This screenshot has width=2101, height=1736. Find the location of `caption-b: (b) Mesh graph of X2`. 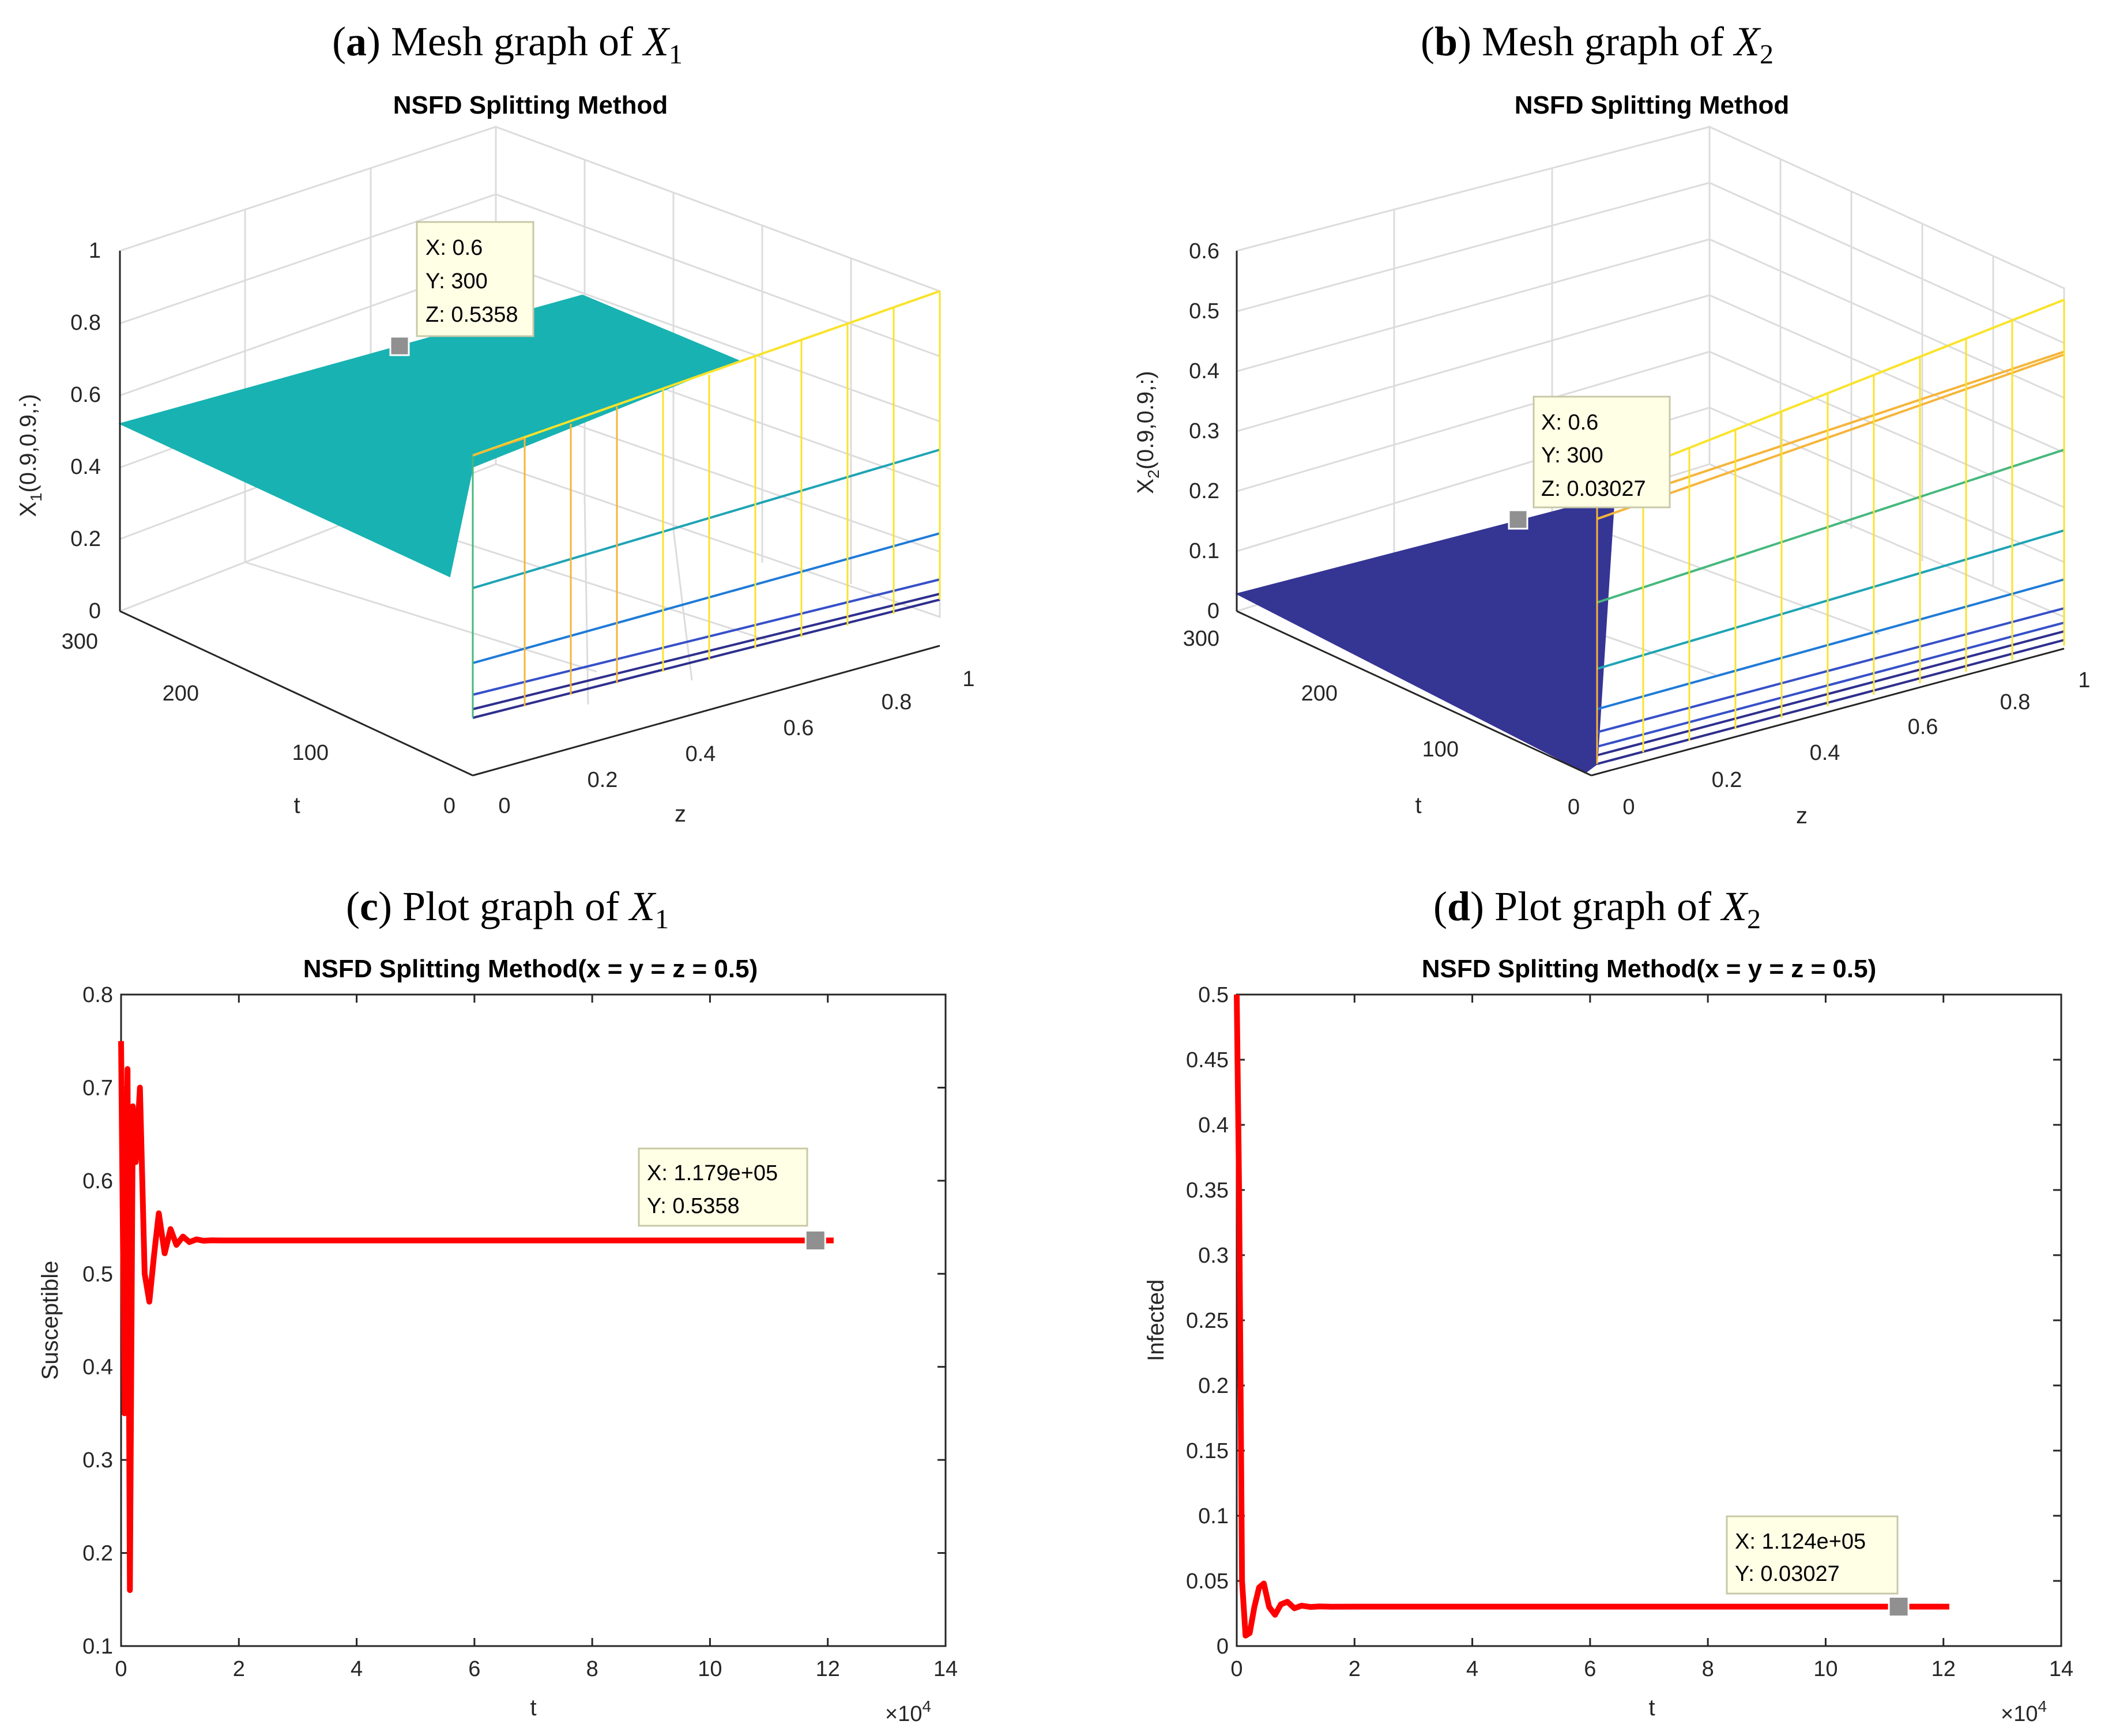

caption-b: (b) Mesh graph of X2 is located at coordinates (1597, 44).